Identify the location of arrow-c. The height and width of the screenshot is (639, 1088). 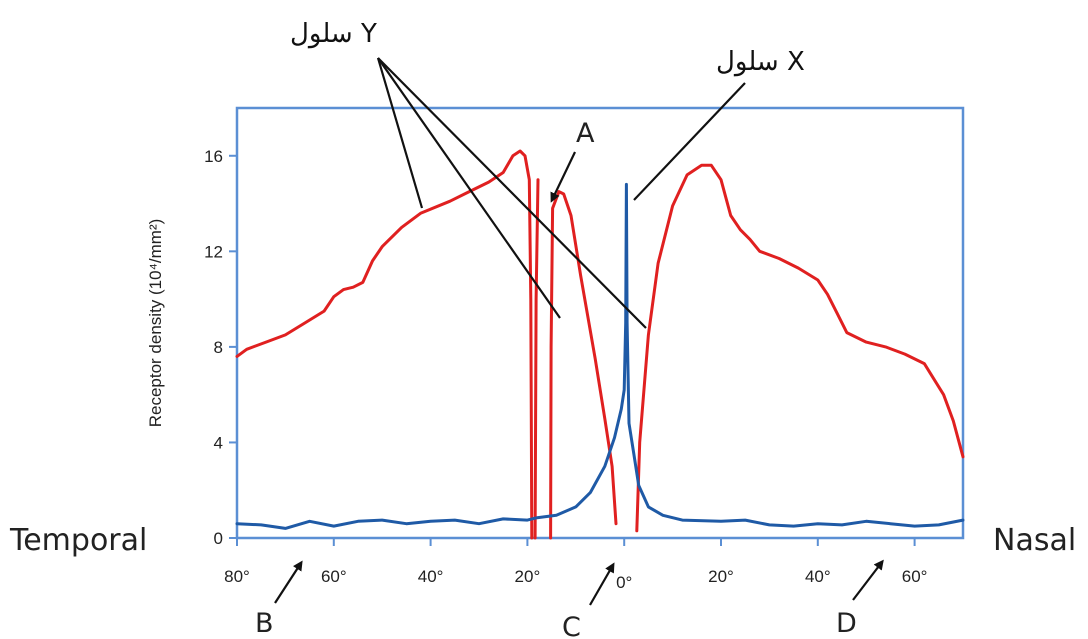
(602, 584).